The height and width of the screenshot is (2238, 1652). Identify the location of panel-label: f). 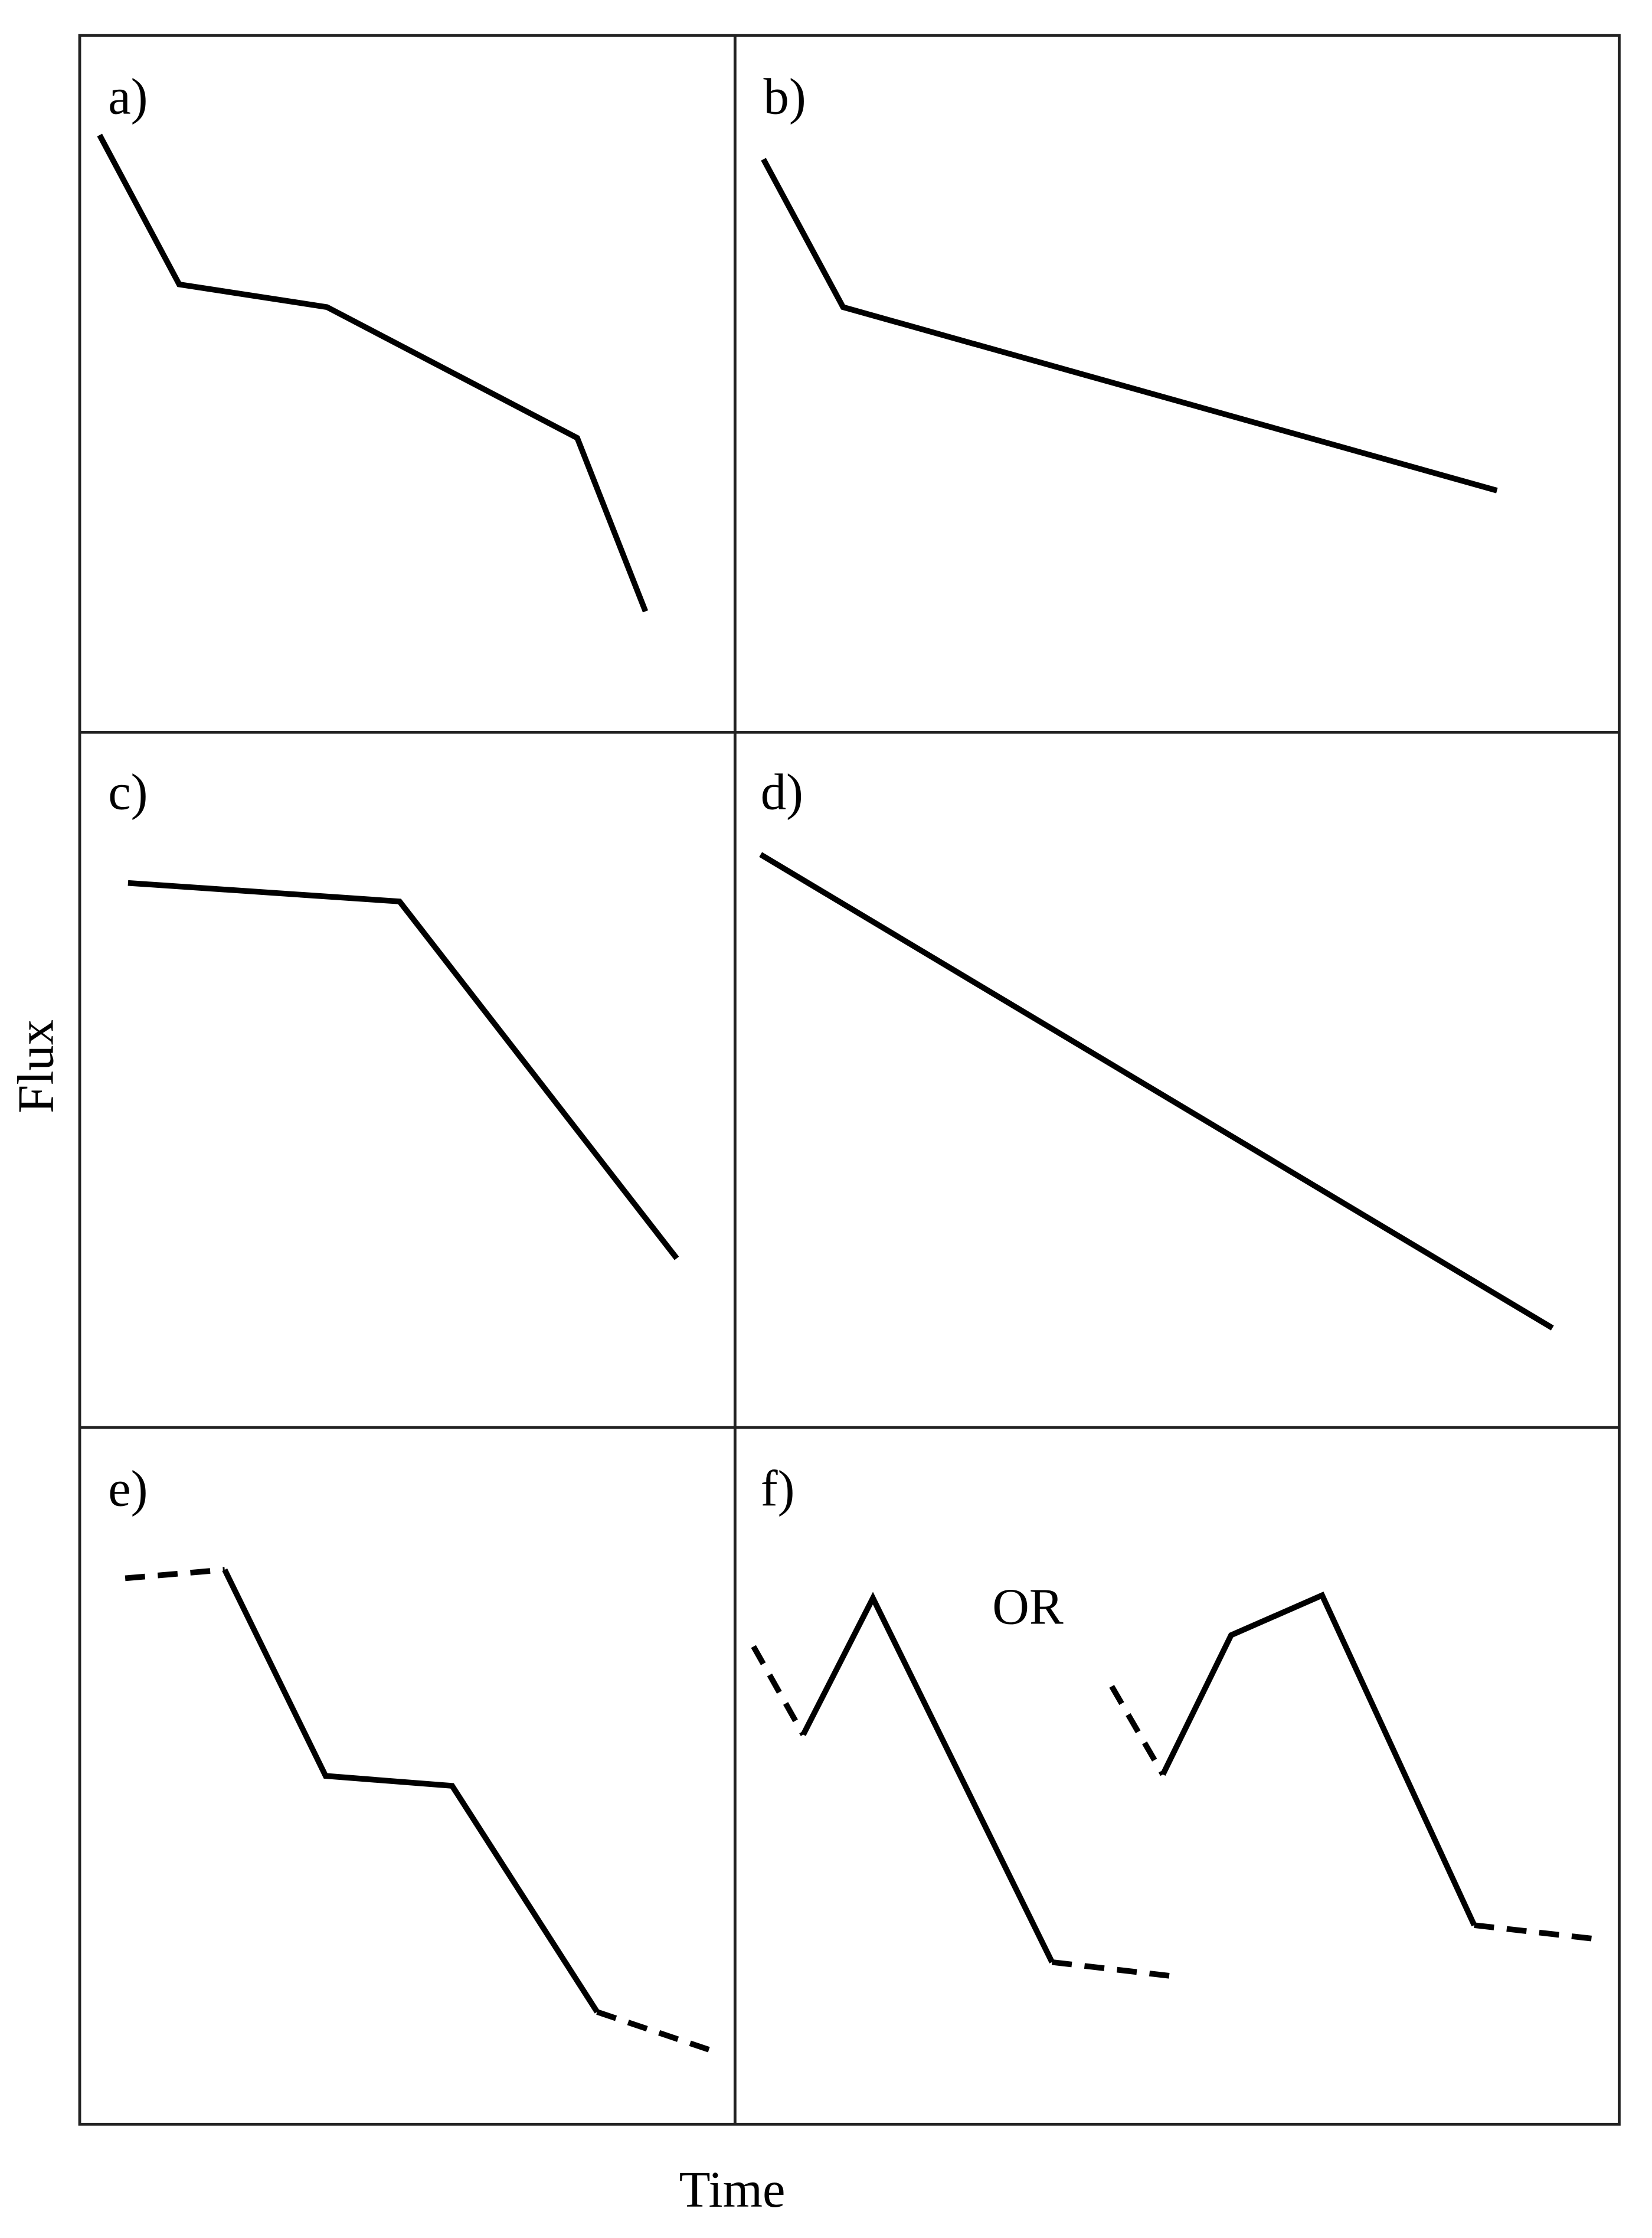
(778, 1489).